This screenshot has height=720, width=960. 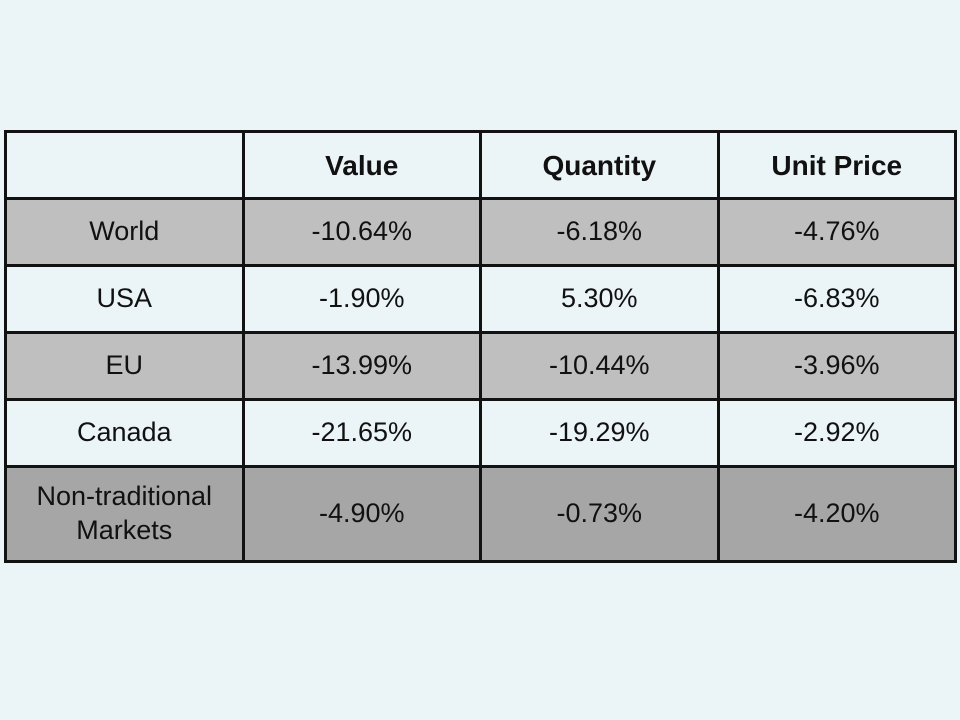 I want to click on header-cell-value: Value, so click(x=361, y=165).